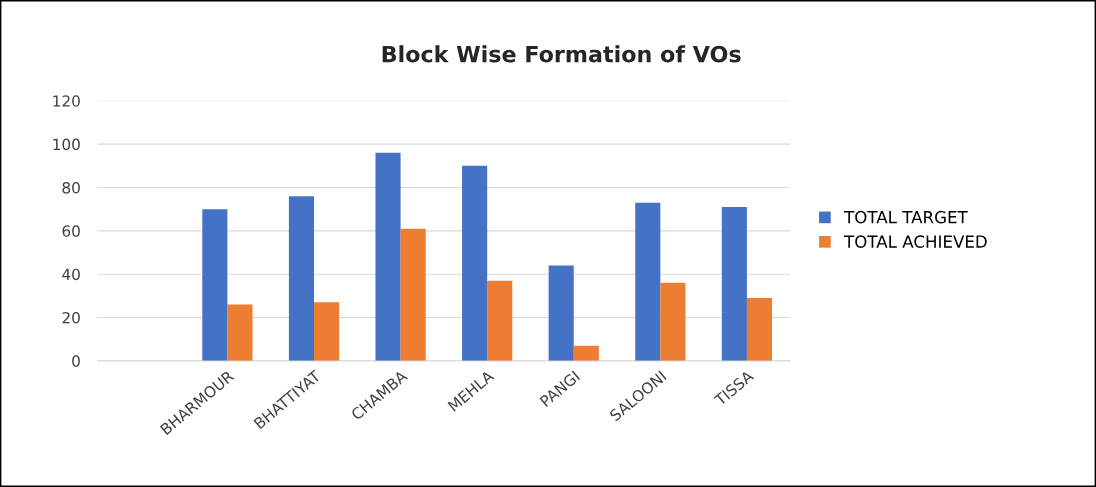 This screenshot has height=487, width=1096. What do you see at coordinates (66, 144) in the screenshot?
I see `y-tick-label: 100` at bounding box center [66, 144].